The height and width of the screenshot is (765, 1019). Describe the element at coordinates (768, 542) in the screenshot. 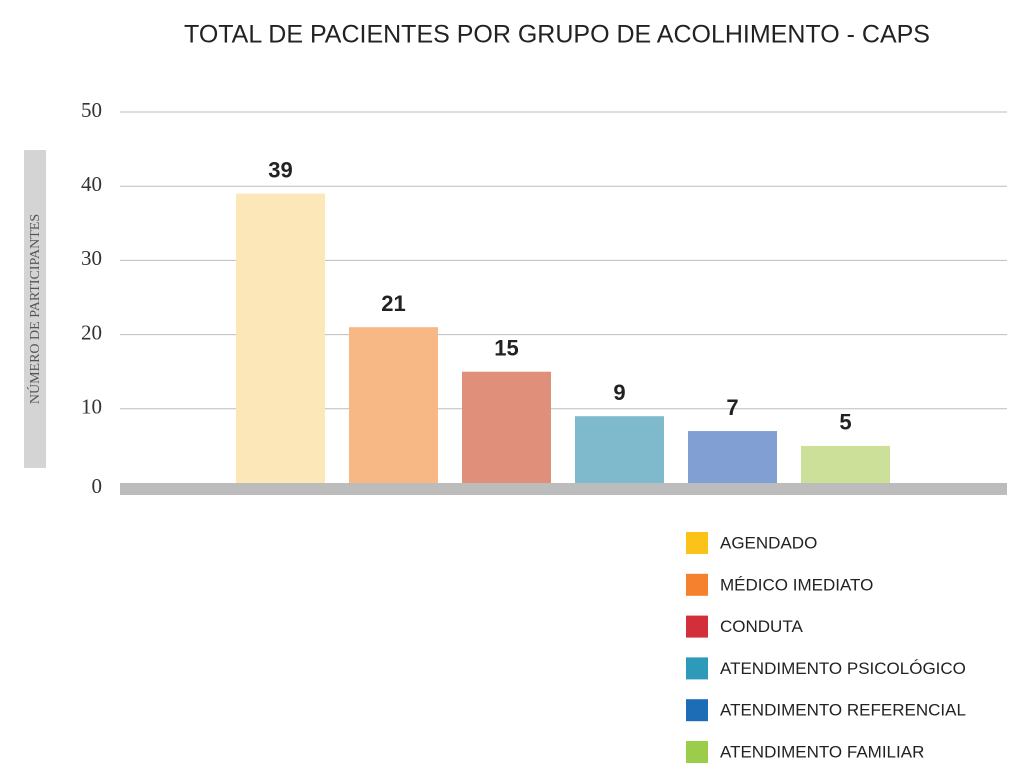

I see `legend-label: AGENDADO` at that location.